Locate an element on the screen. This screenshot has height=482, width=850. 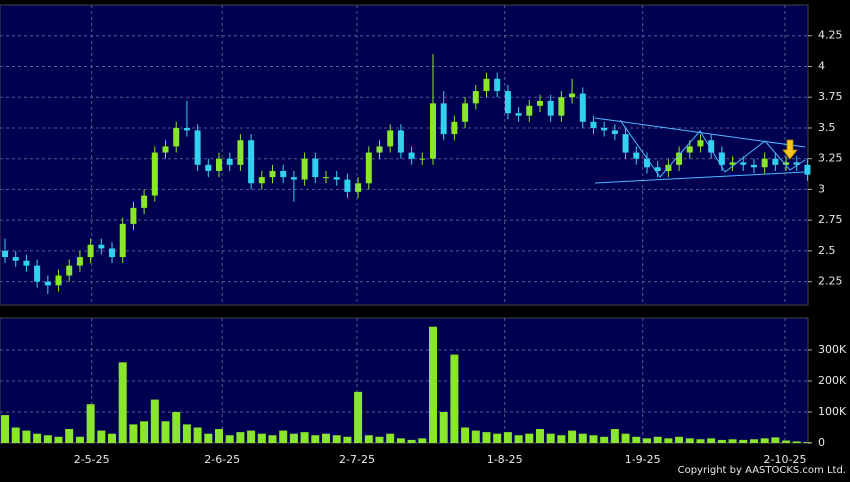
copyright: Copyright by AASTOCKS.com Ltd. is located at coordinates (762, 470).